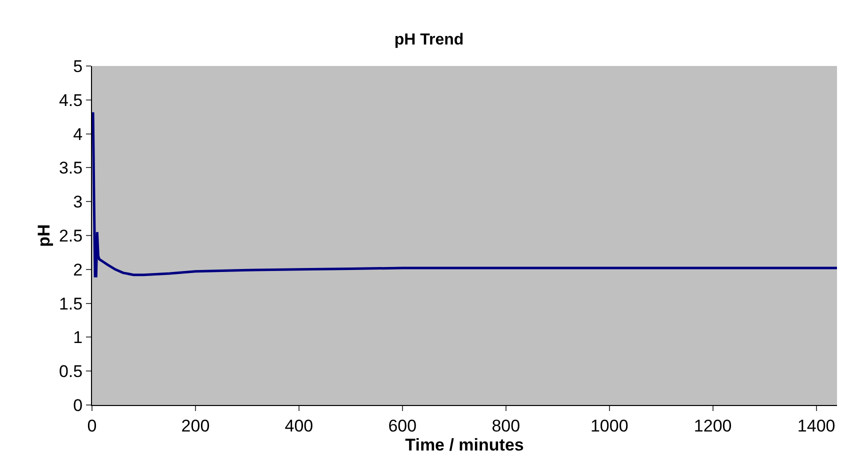 This screenshot has width=858, height=473. I want to click on y-tick-label: 0, so click(78, 405).